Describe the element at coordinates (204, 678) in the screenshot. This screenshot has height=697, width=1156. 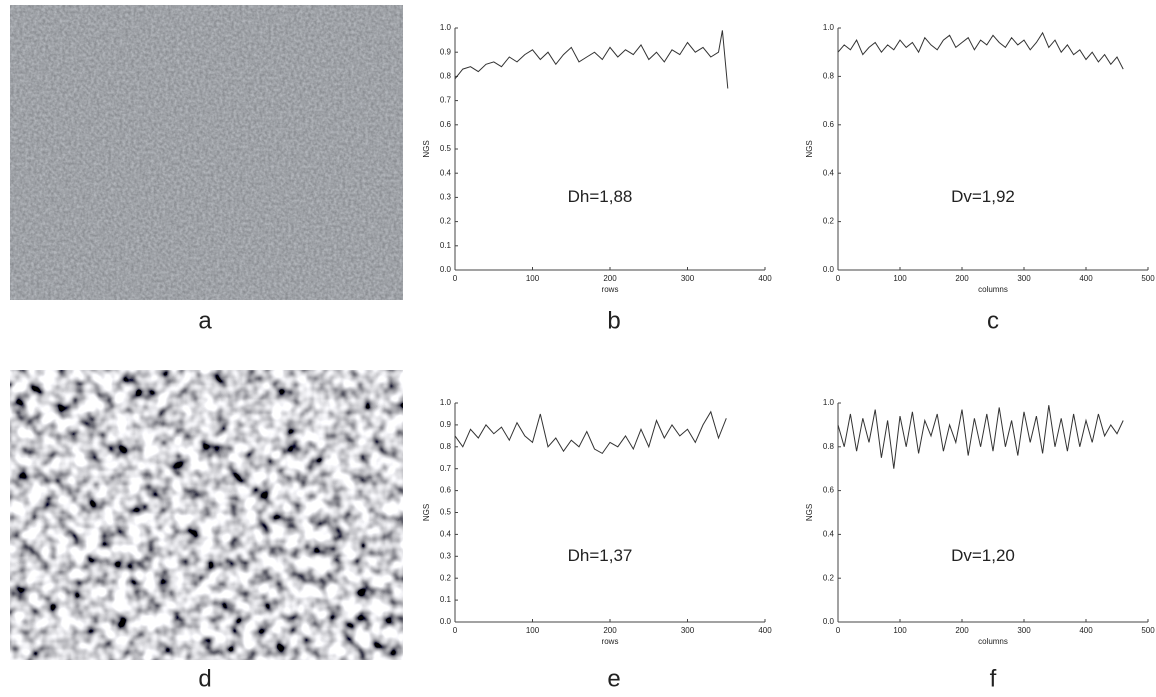
I see `panel-label: d` at that location.